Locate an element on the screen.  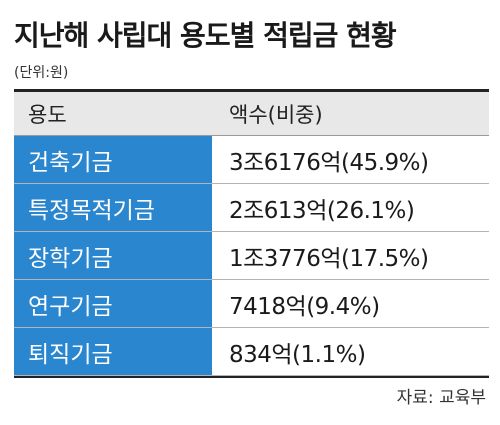
amount-cell: 7418억(9.4%) is located at coordinates (304, 306).